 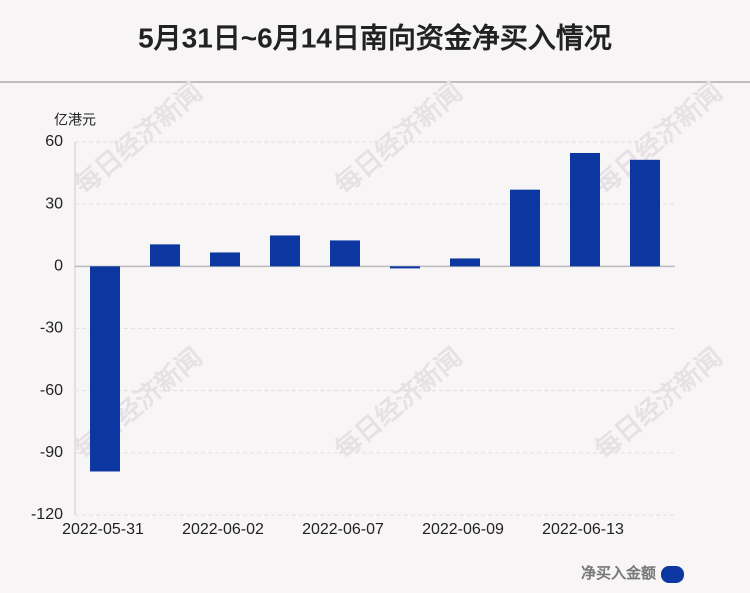 I want to click on x-tick-label: 2022-06-02, so click(x=223, y=529).